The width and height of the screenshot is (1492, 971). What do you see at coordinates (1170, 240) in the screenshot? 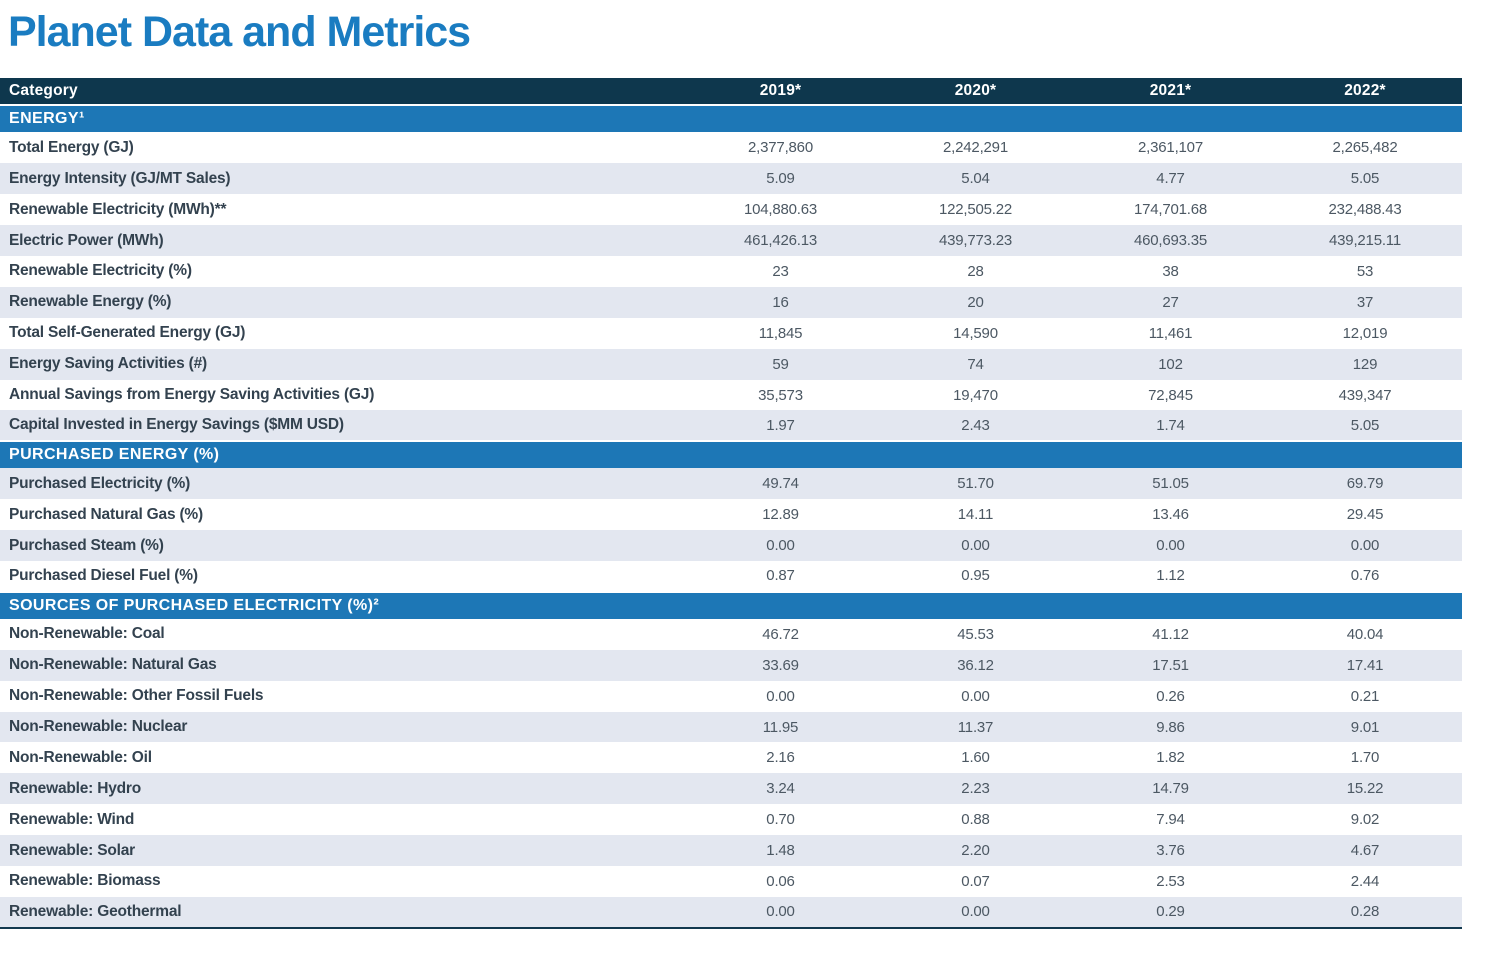
I see `row-value: 460,693.35` at bounding box center [1170, 240].